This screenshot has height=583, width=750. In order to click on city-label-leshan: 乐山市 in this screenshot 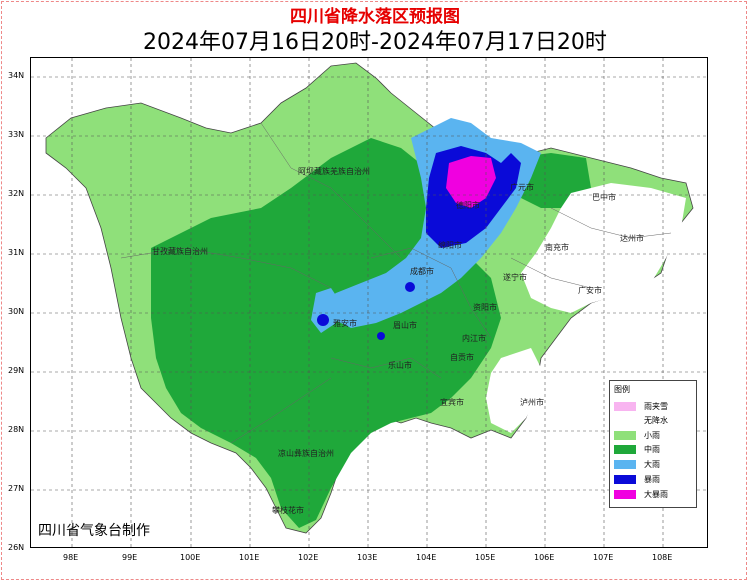, I will do `click(400, 365)`.